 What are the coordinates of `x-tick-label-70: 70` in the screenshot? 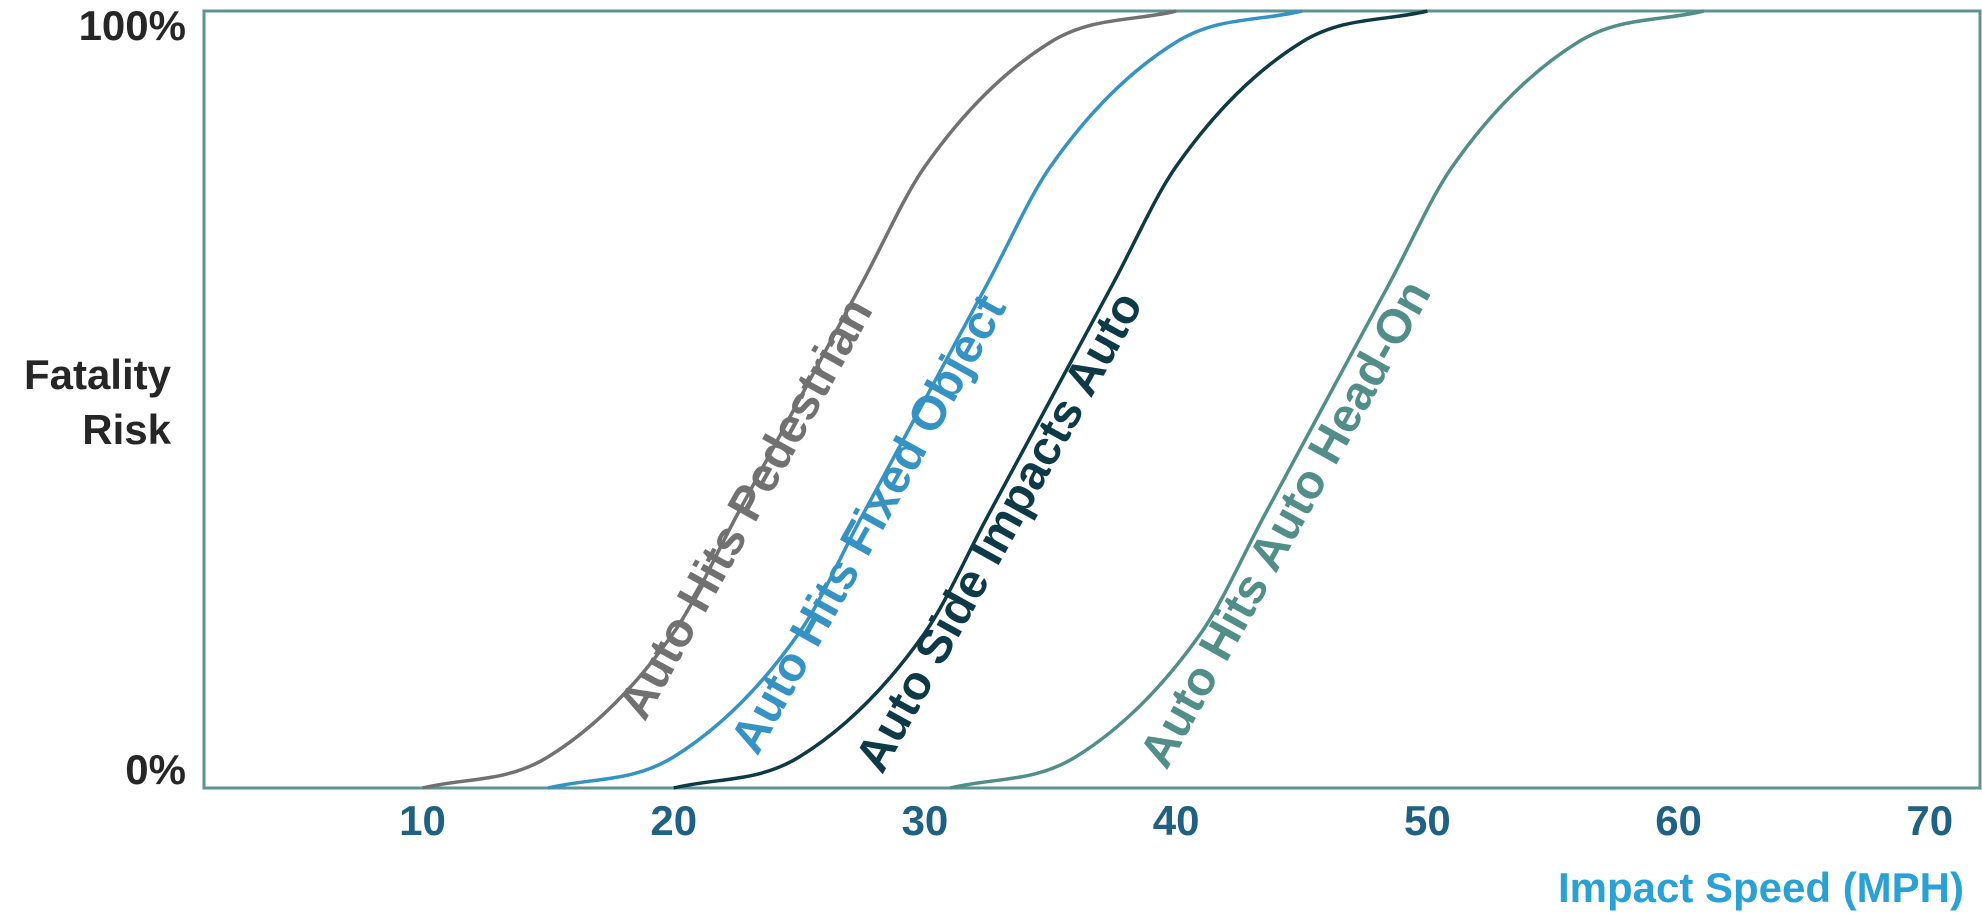 It's located at (1929, 820).